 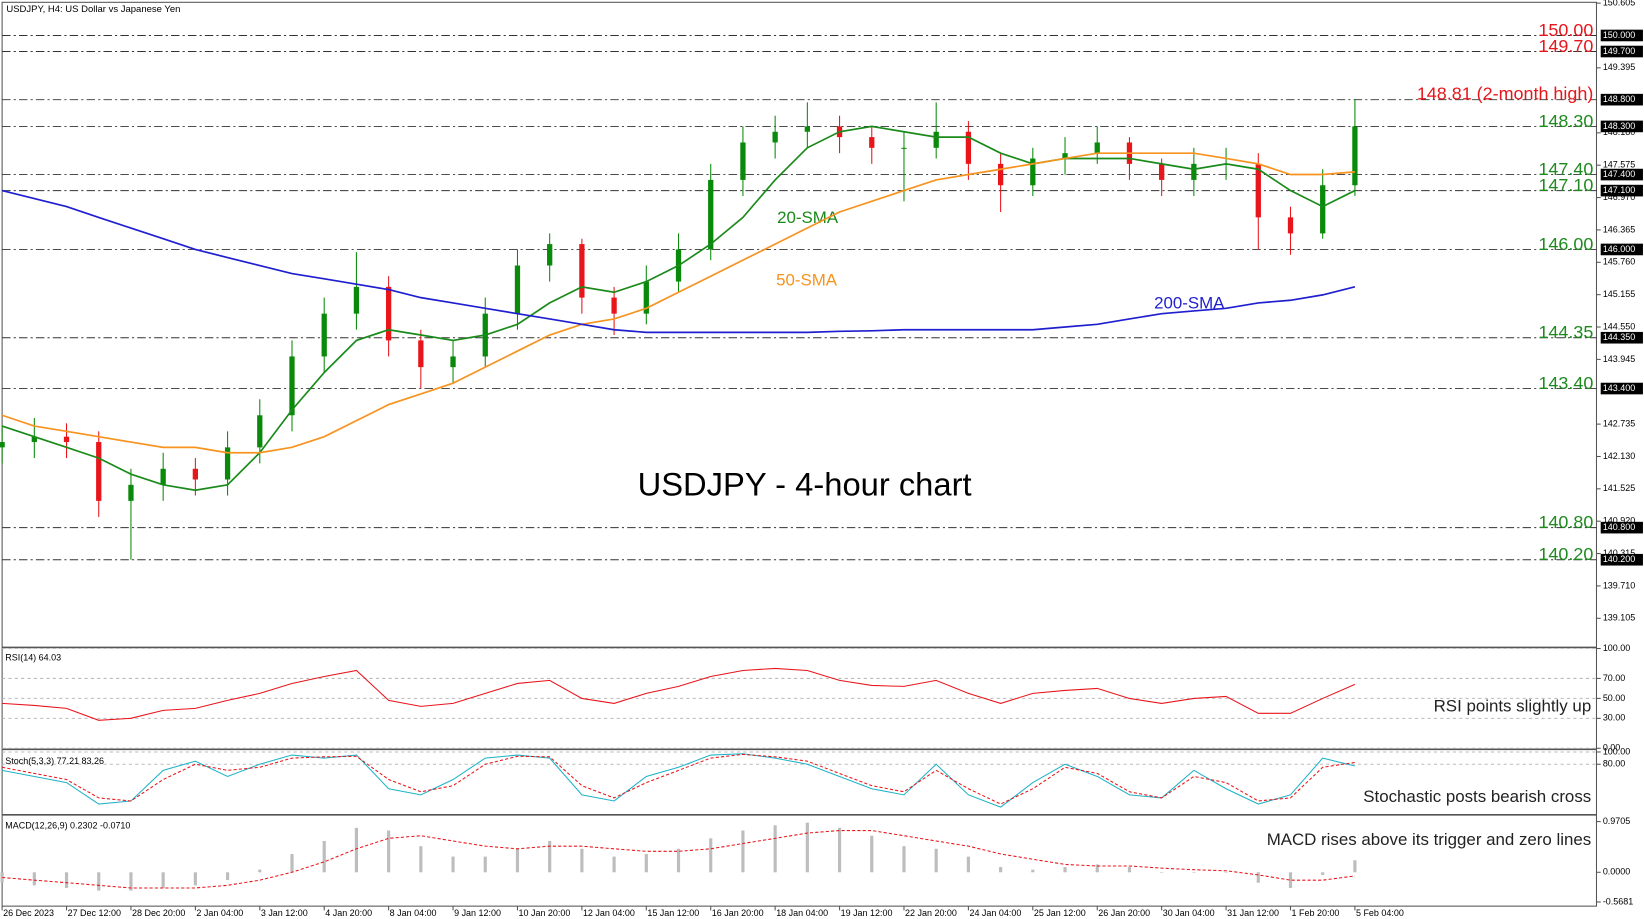 I want to click on x-tick-label: 26 Dec 2023, so click(x=28, y=913).